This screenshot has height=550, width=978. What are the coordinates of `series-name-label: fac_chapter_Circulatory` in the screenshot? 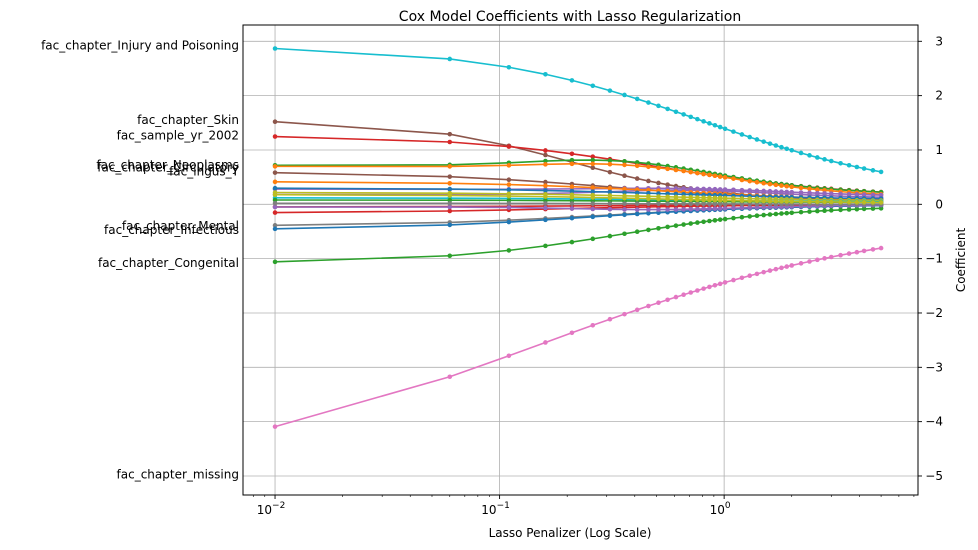 It's located at (168, 167).